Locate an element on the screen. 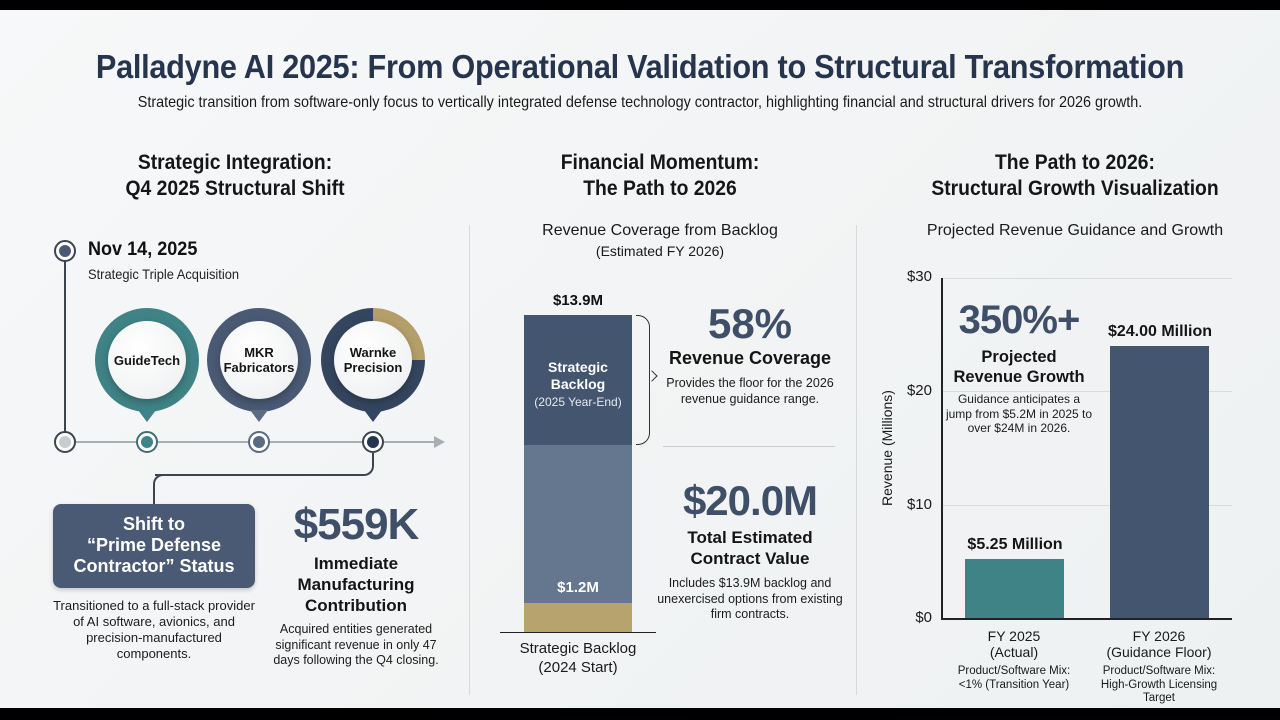 The height and width of the screenshot is (720, 1280). name-line: Fabricators is located at coordinates (259, 367).